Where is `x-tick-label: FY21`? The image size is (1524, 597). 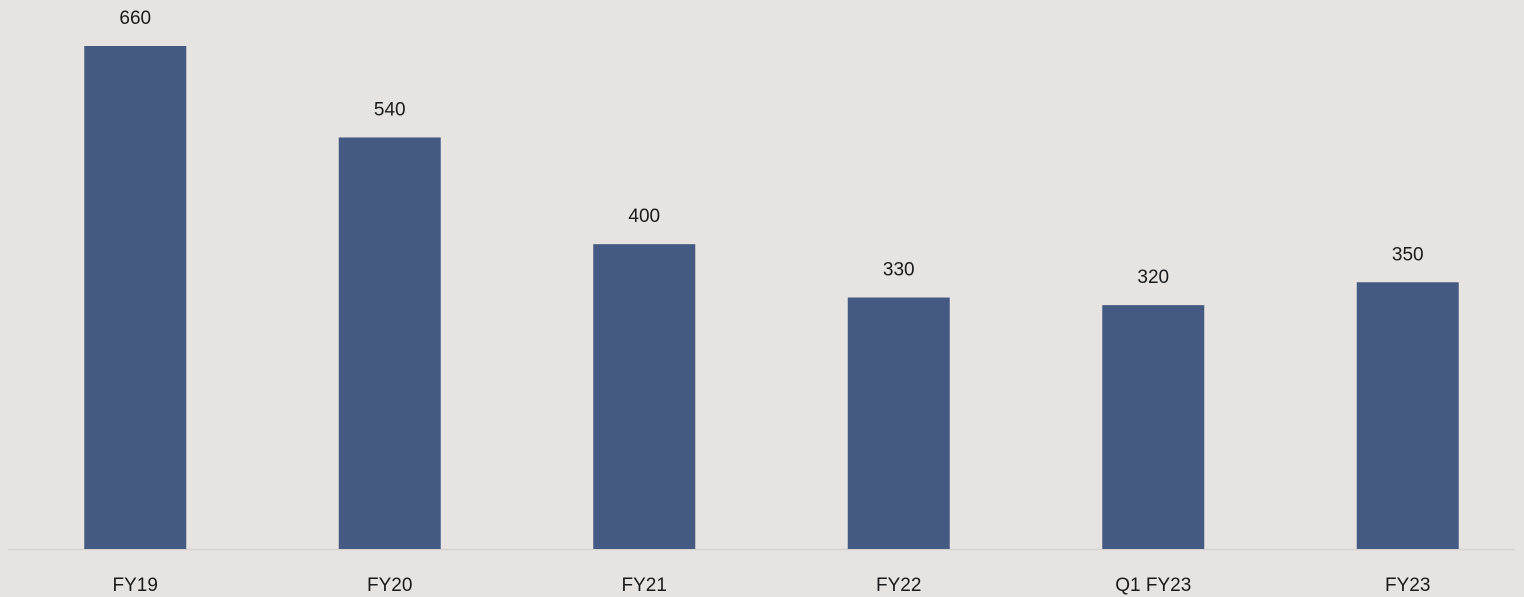 x-tick-label: FY21 is located at coordinates (644, 585).